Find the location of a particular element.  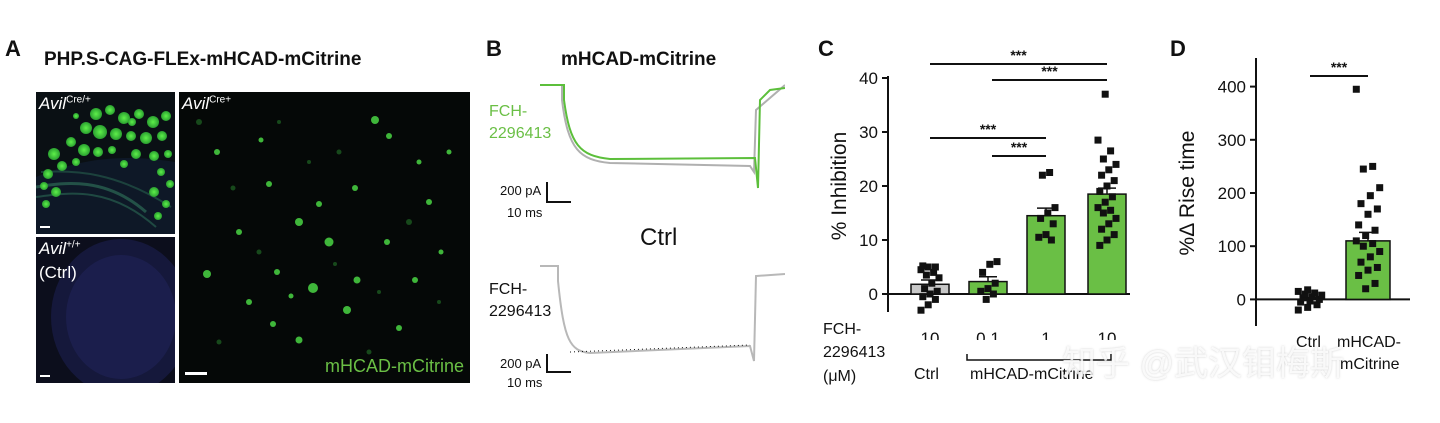

d-cat-ctrl: Ctrl is located at coordinates (1308, 342).